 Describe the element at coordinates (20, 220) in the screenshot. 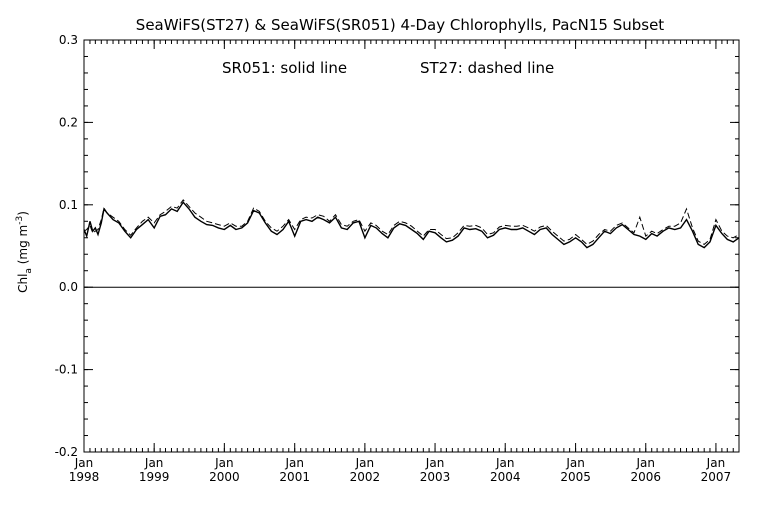

I see `y-axis-label-part: -3` at that location.